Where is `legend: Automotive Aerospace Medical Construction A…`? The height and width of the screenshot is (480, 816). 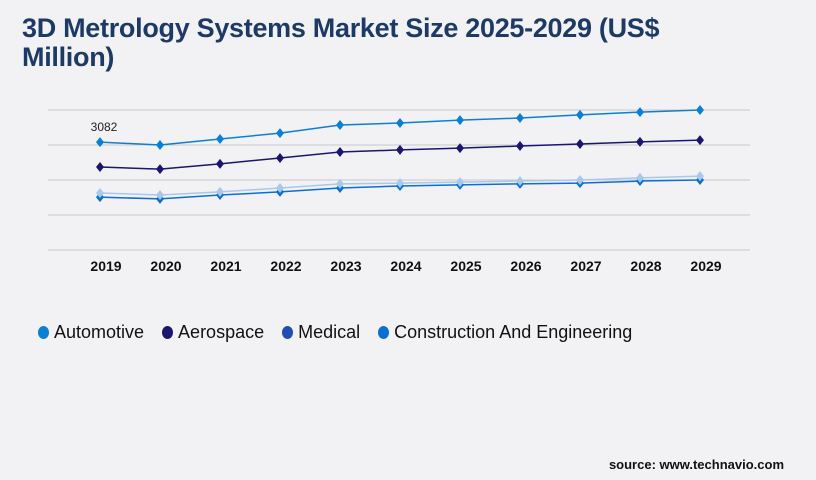 legend: Automotive Aerospace Medical Construction A… is located at coordinates (335, 332).